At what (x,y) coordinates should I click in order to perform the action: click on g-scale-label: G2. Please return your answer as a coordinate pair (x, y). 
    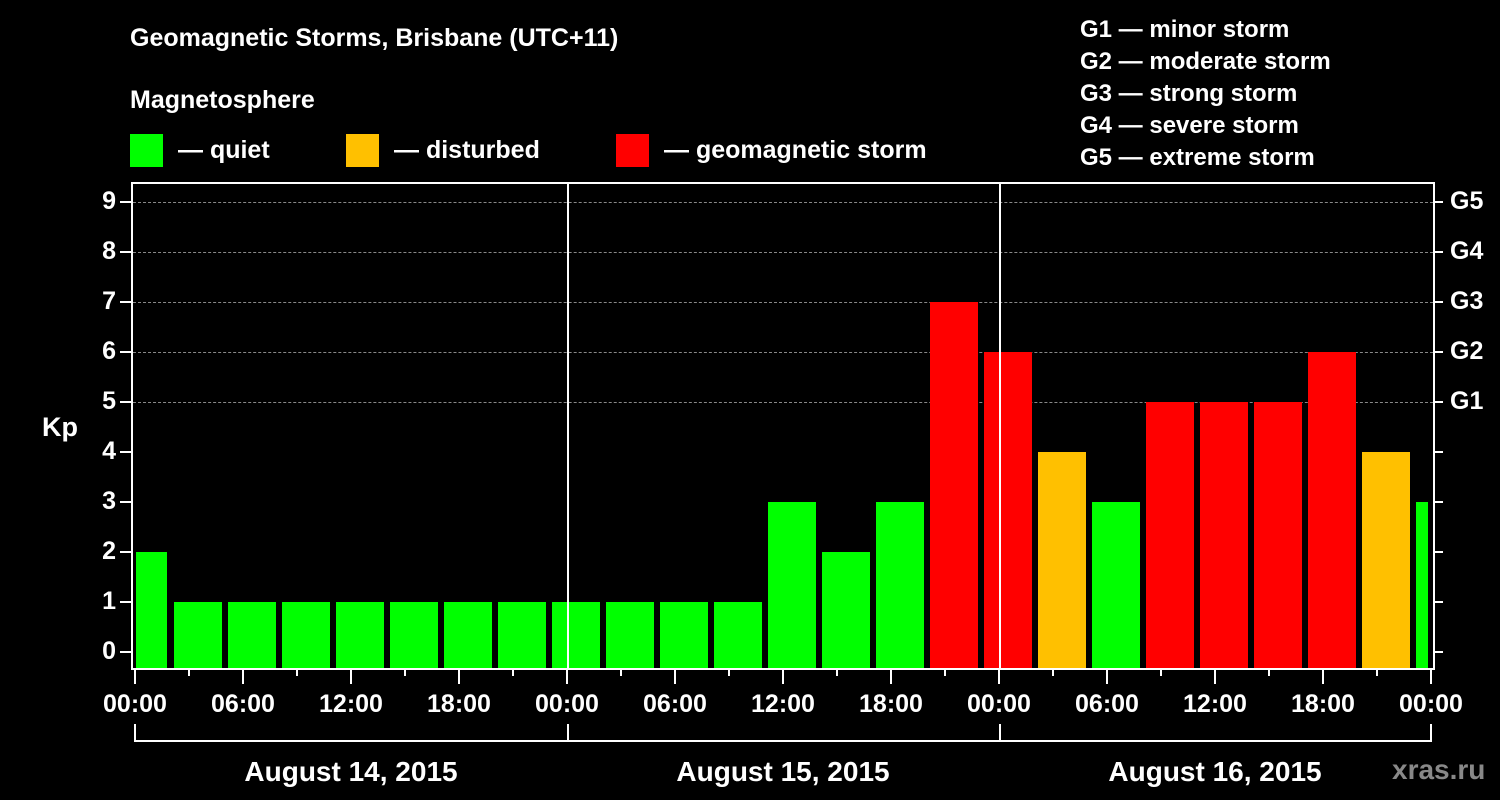
    Looking at the image, I should click on (1467, 351).